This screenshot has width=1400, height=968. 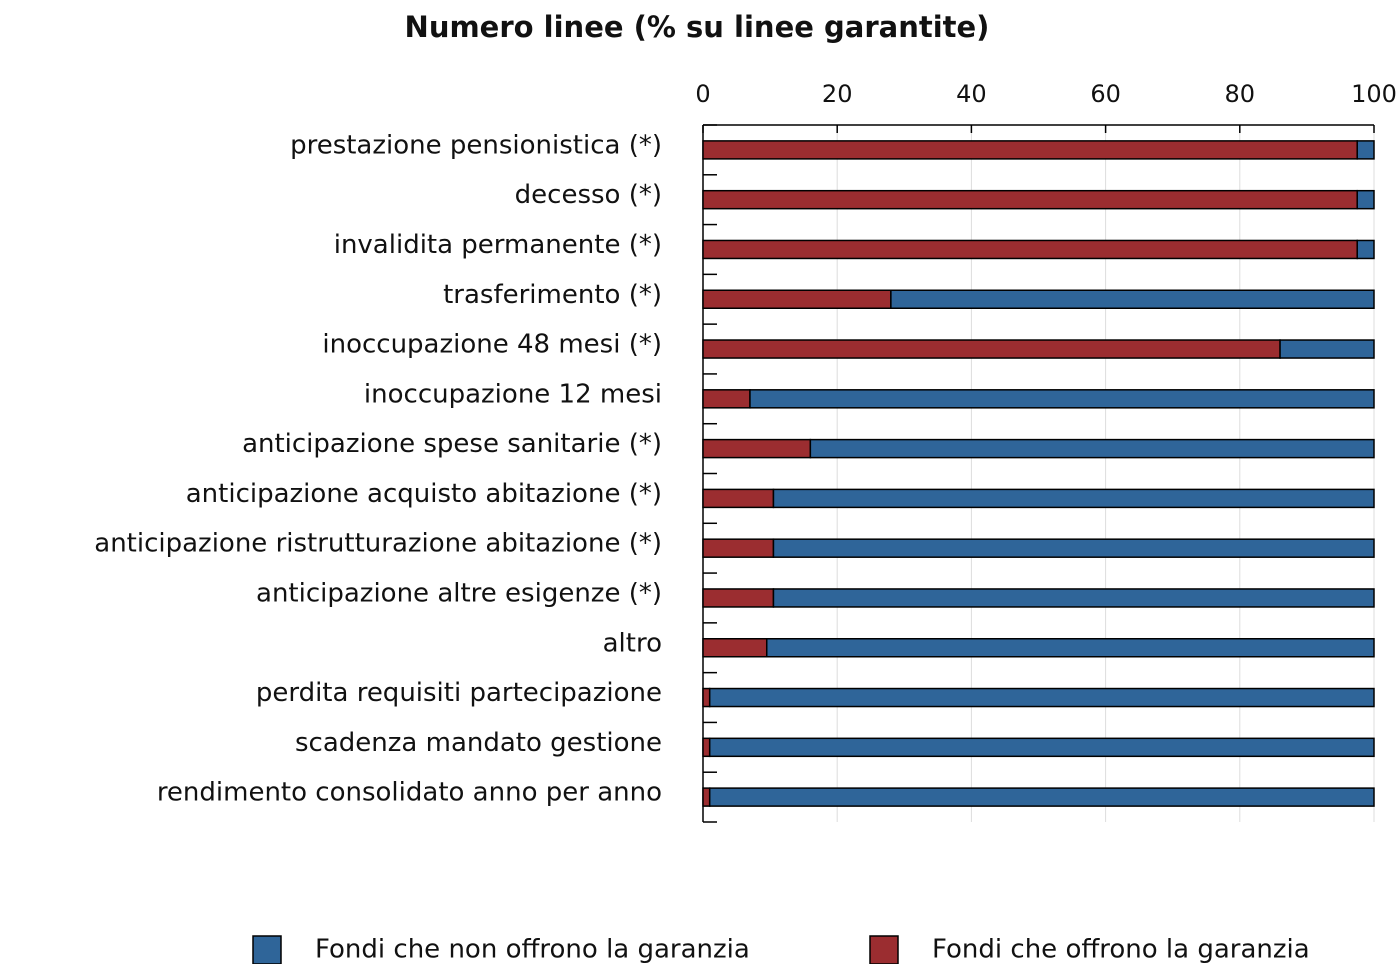 I want to click on y-tick-label: prestazione pensionistica (*), so click(x=476, y=145).